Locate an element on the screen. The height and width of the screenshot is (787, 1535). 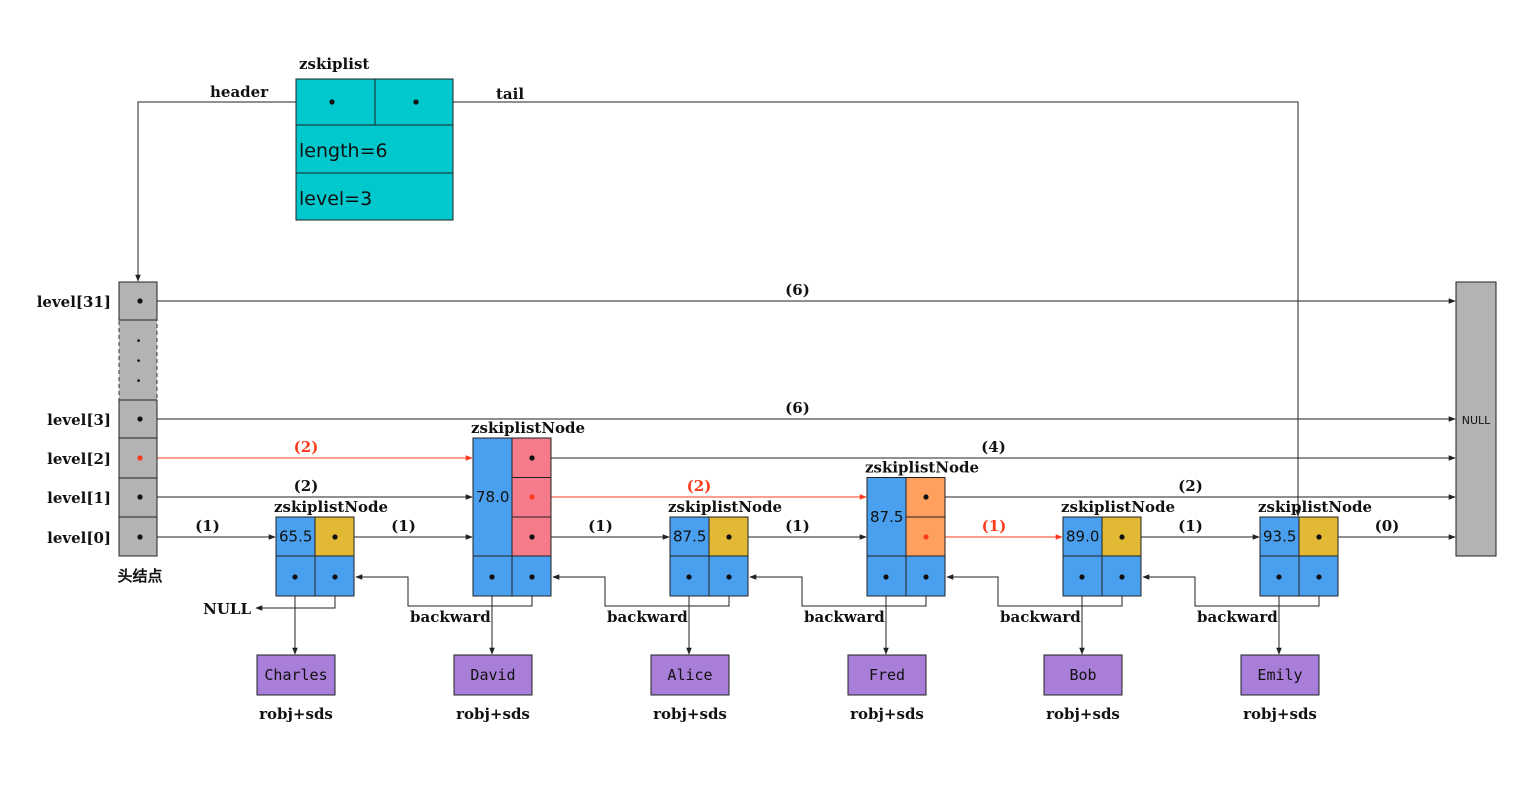
head-level-label: level[2] is located at coordinates (79, 459).